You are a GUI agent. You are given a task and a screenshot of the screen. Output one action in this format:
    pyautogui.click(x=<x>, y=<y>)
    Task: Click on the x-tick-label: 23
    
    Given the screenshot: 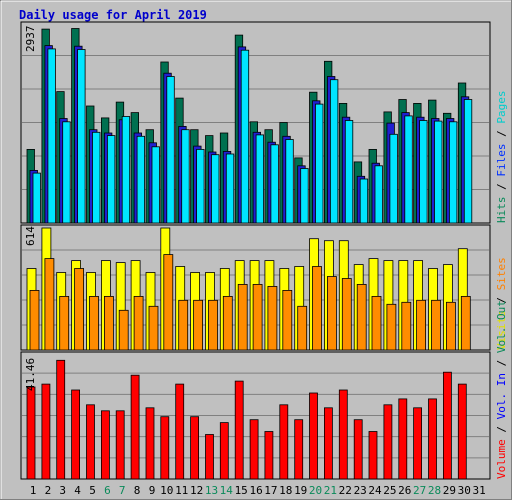 What is the action you would take?
    pyautogui.click(x=360, y=490)
    